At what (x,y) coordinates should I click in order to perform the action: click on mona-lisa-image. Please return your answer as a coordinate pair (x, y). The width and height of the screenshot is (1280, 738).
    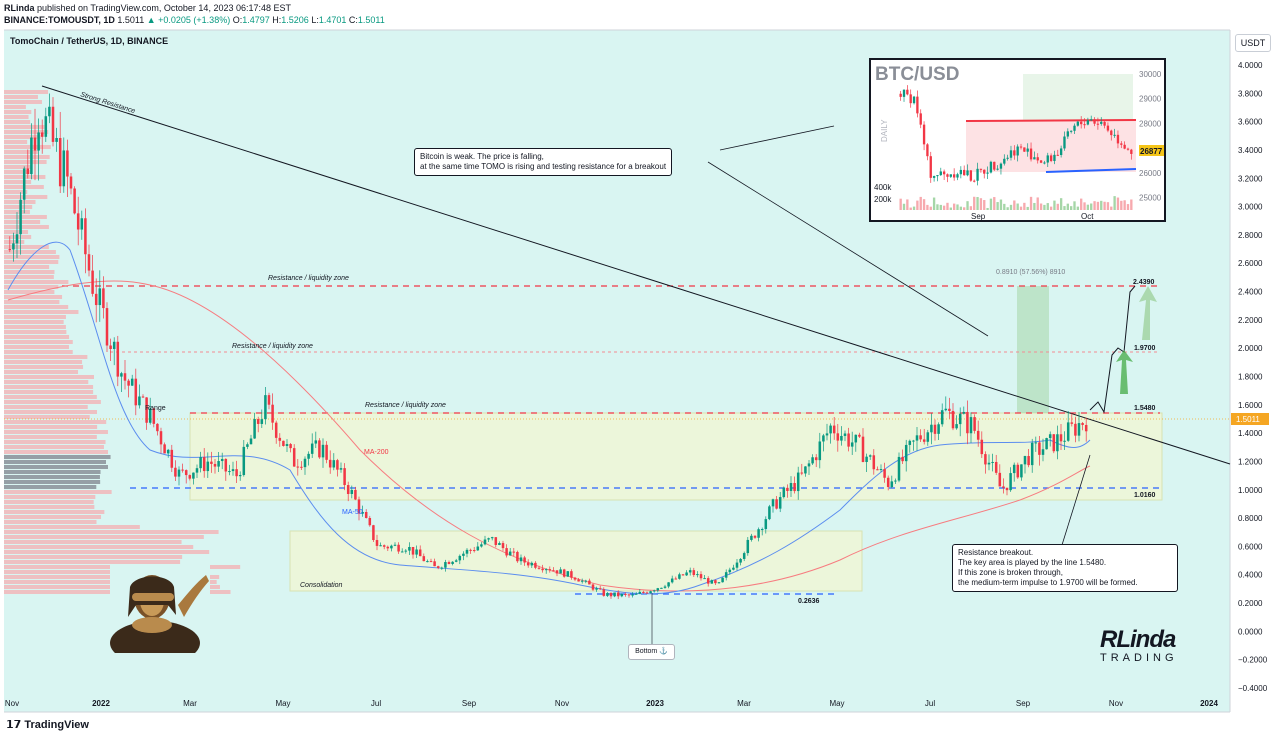
    Looking at the image, I should click on (160, 609).